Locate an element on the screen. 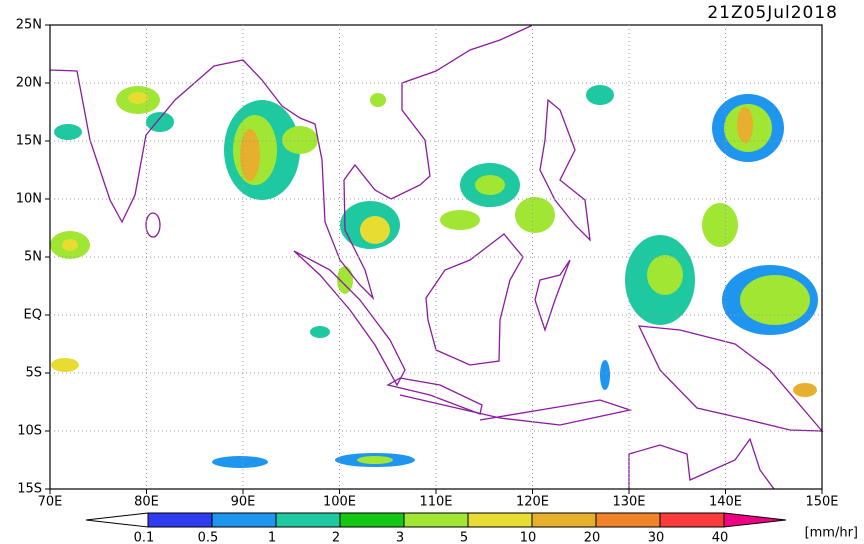 This screenshot has height=544, width=864. x-tick-label: 70E is located at coordinates (50, 502).